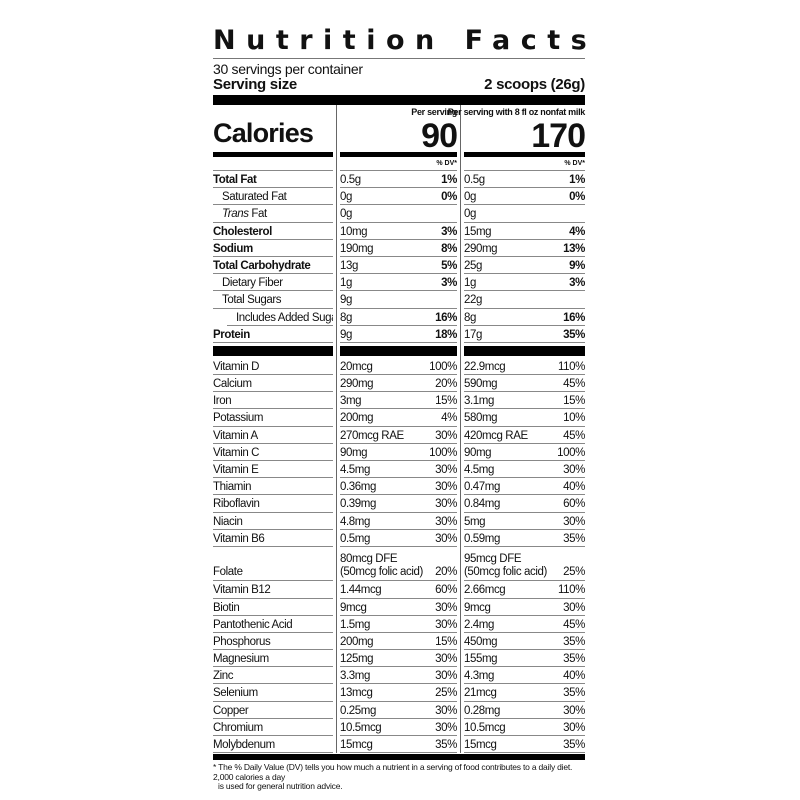 This screenshot has width=800, height=800. I want to click on amount: 5mg, so click(475, 521).